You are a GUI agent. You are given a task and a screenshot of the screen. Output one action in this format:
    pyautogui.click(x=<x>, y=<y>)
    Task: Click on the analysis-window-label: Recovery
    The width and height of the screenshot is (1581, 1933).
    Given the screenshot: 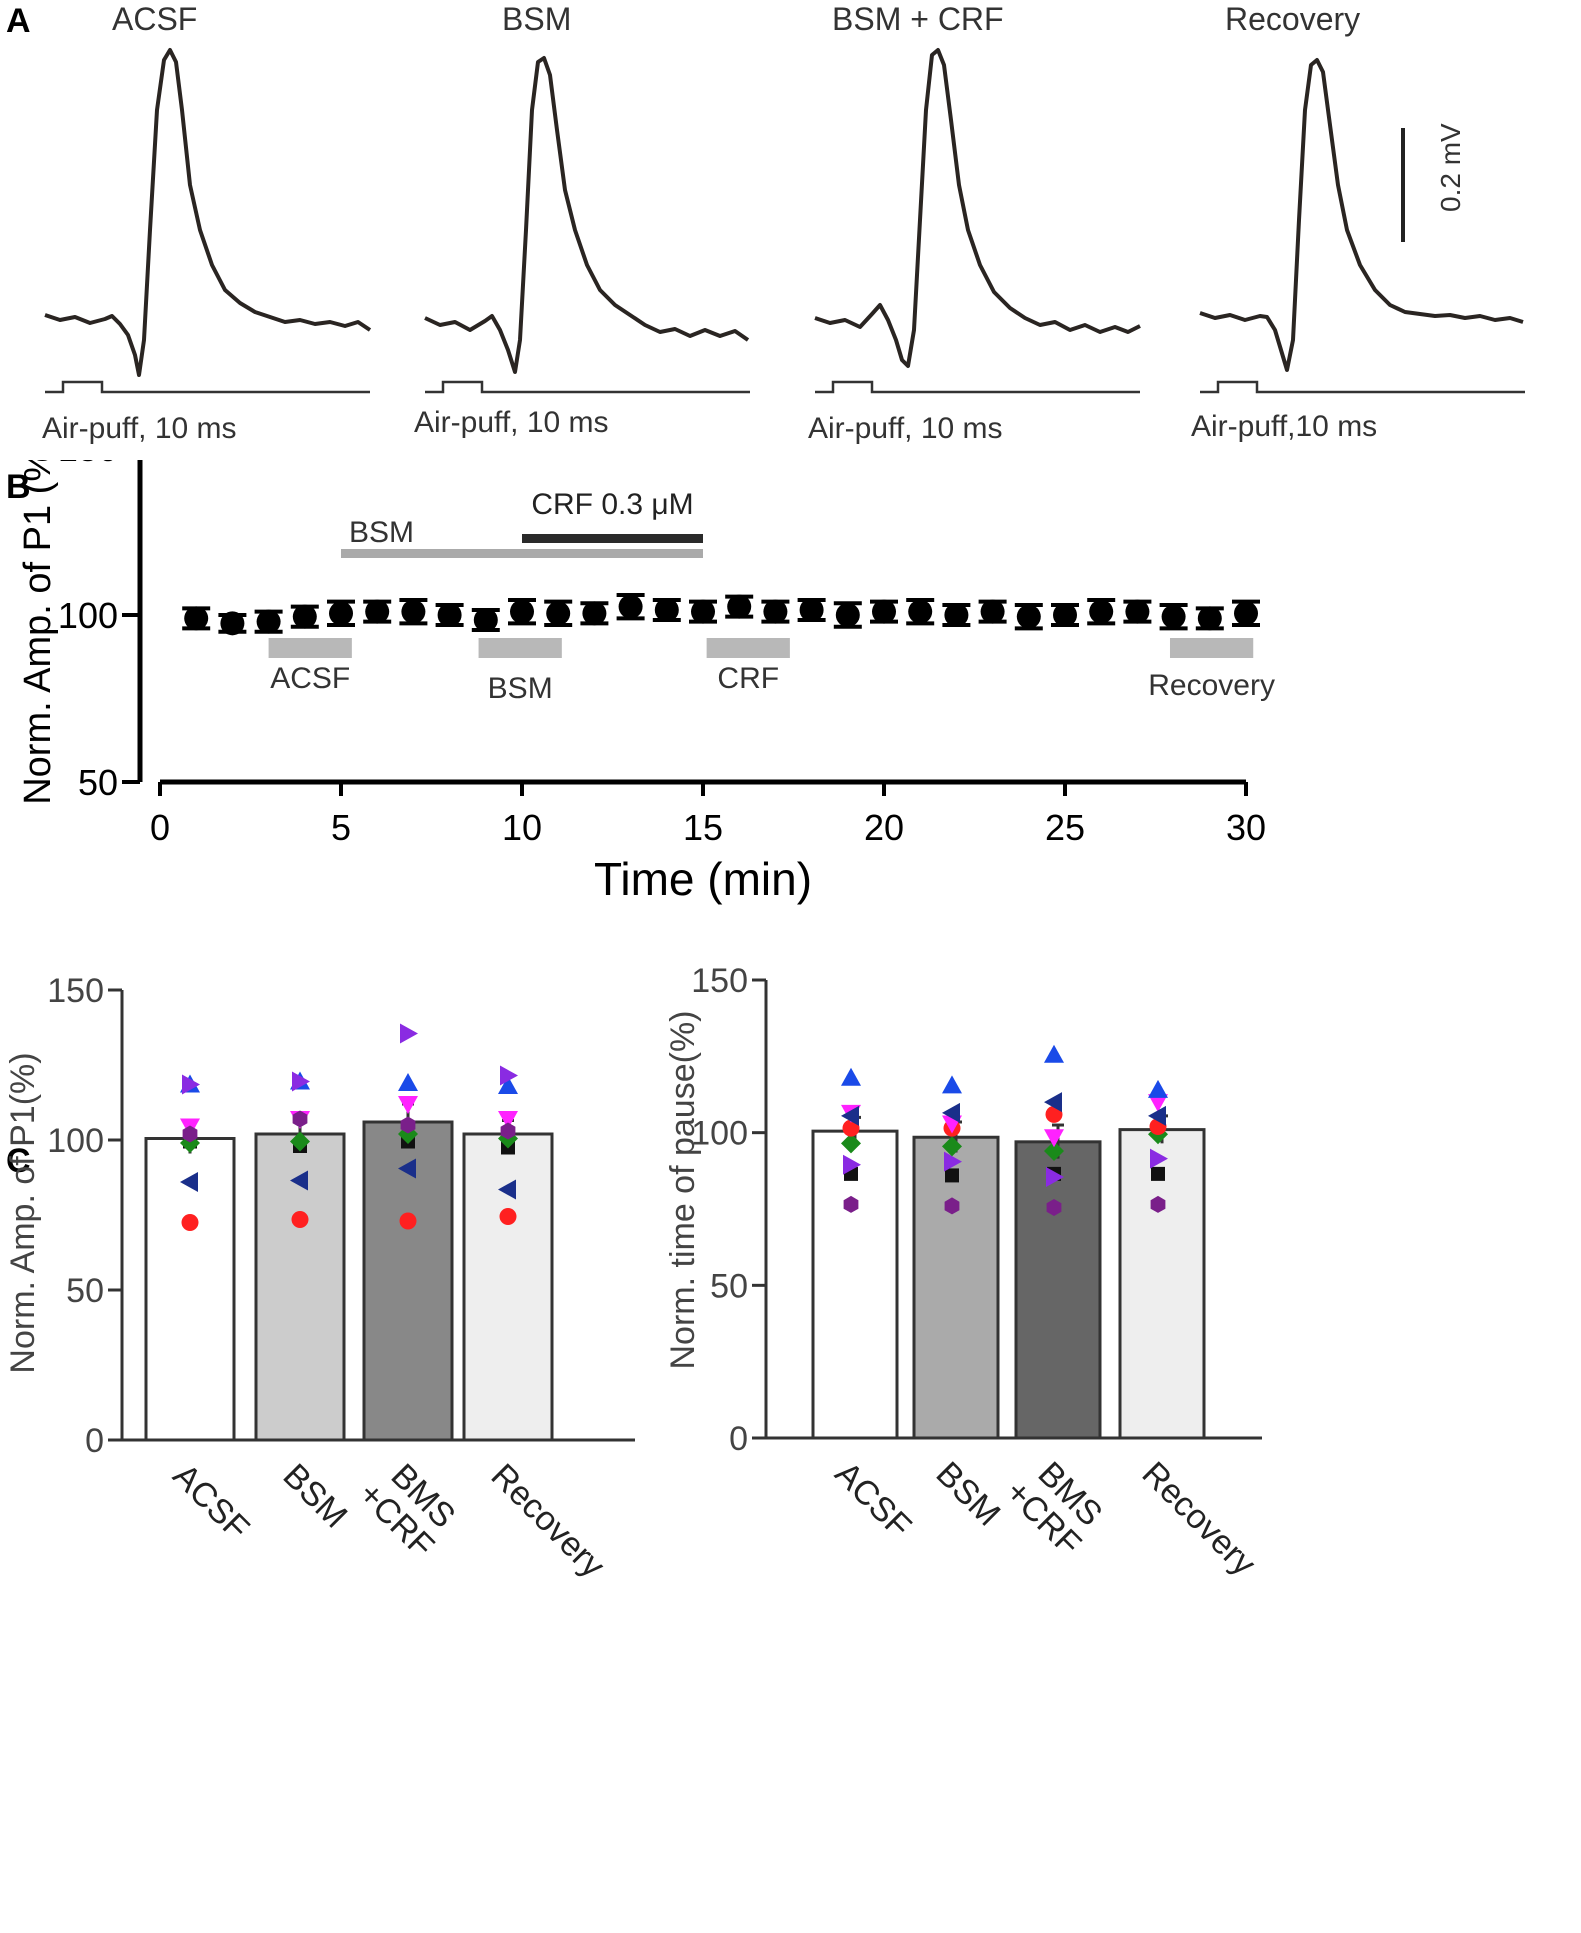 What is the action you would take?
    pyautogui.click(x=1211, y=685)
    